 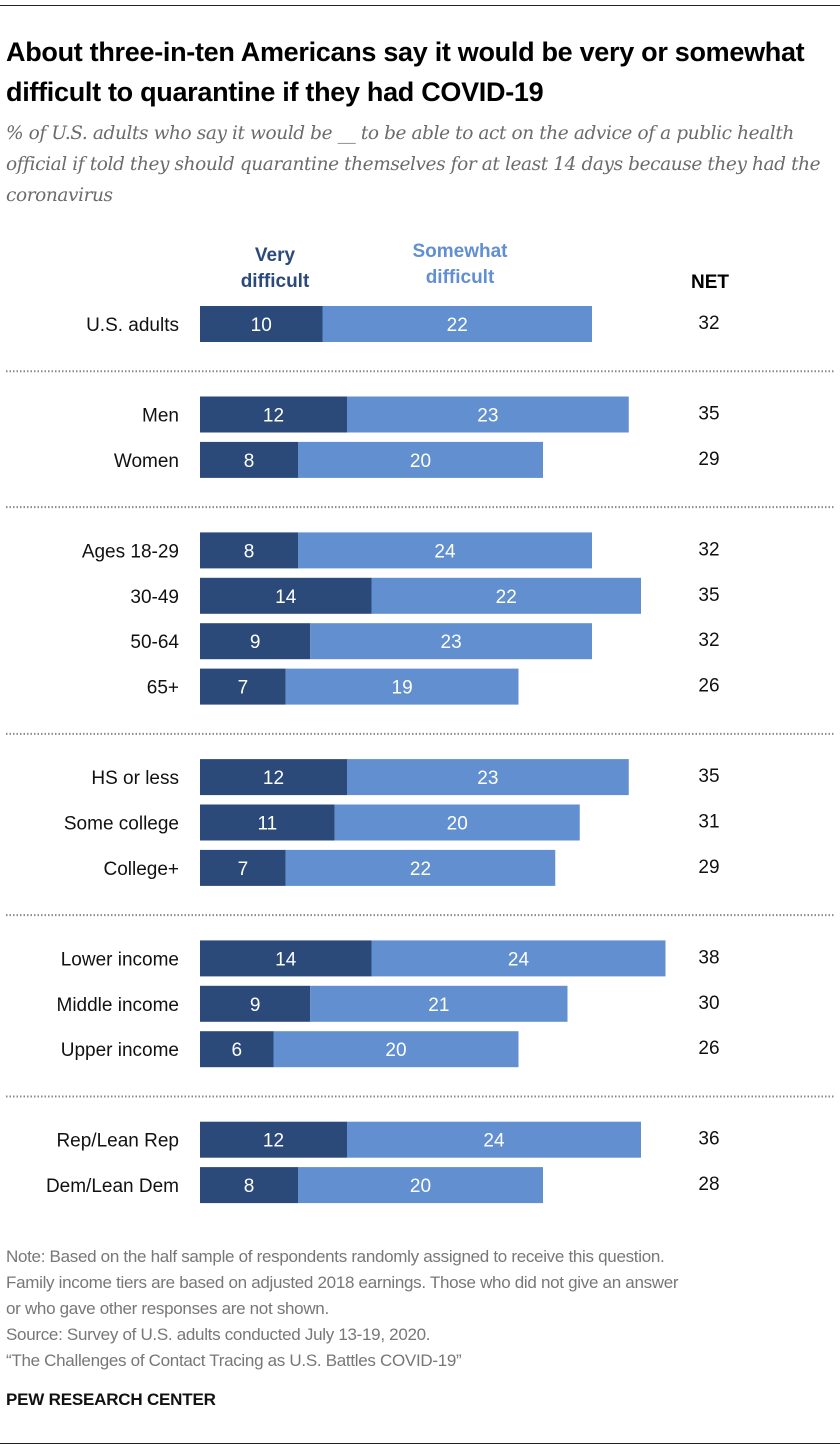 I want to click on net-value: 36, so click(x=708, y=1139).